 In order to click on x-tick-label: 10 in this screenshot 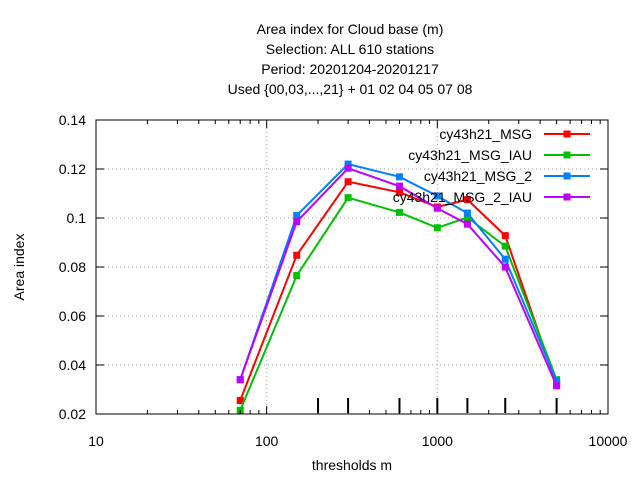, I will do `click(96, 441)`.